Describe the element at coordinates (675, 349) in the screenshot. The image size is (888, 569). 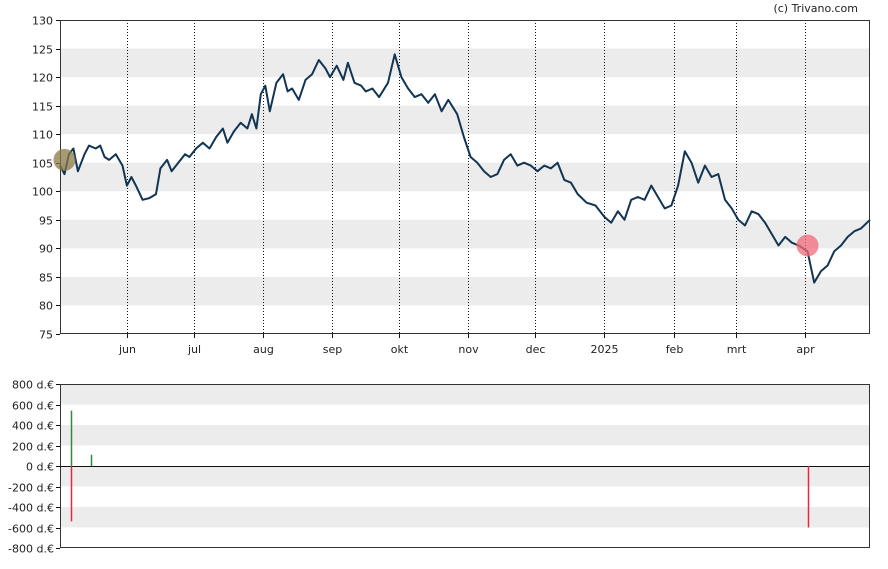
I see `x-tick-label: feb` at that location.